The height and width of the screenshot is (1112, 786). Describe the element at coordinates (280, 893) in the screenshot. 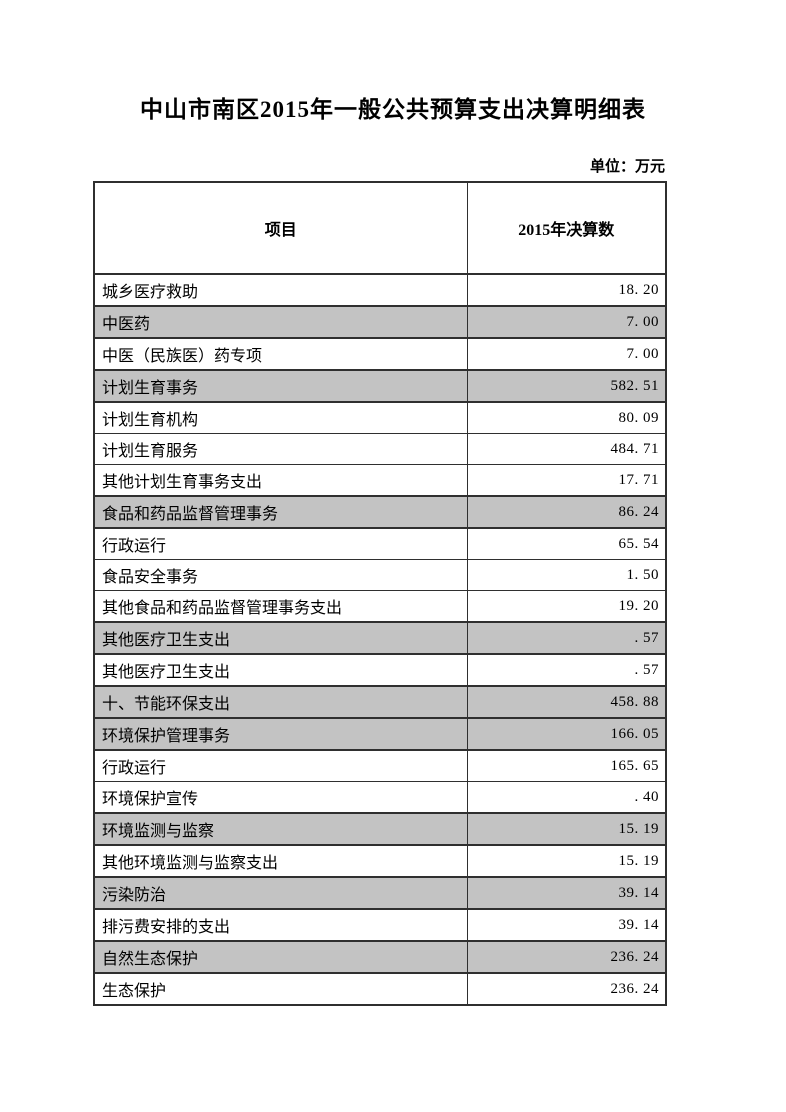

I see `row-label-cell: 污染防治` at that location.